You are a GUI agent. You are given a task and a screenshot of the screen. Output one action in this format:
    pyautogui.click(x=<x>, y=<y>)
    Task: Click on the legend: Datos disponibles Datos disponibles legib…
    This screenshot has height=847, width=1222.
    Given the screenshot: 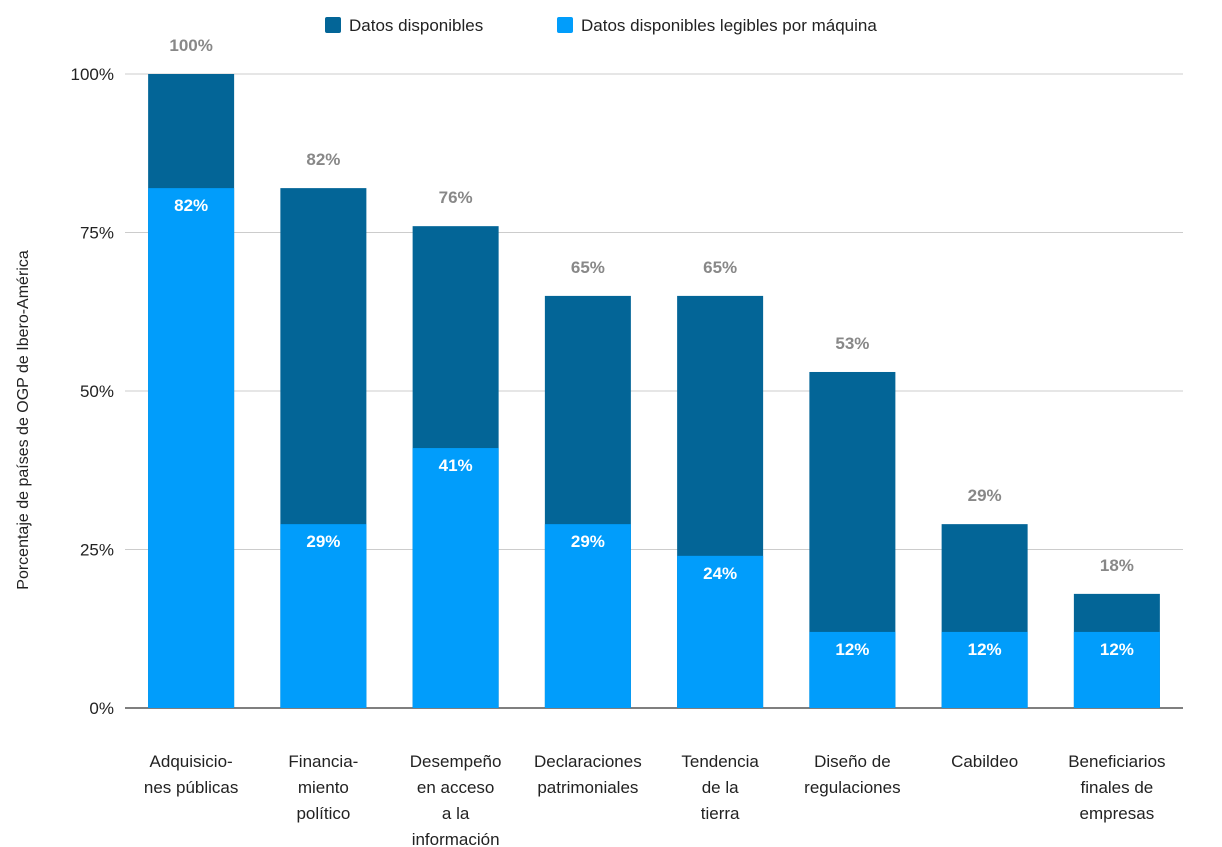 What is the action you would take?
    pyautogui.click(x=601, y=25)
    